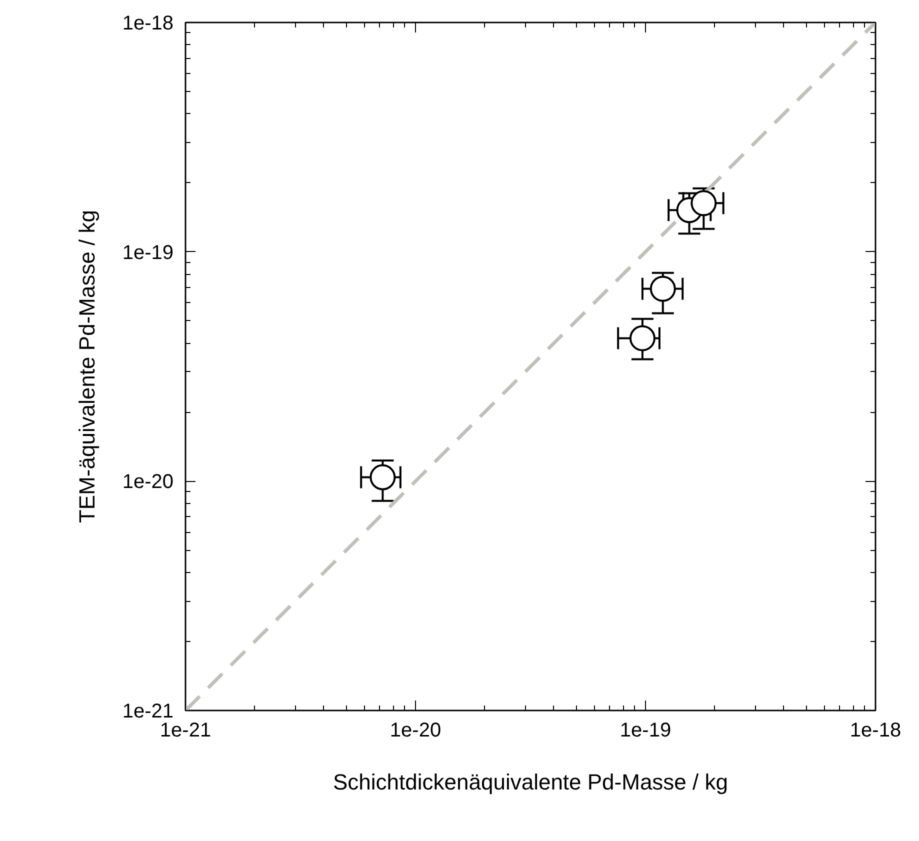 The width and height of the screenshot is (919, 841). What do you see at coordinates (646, 731) in the screenshot?
I see `x-tick-label: 1e-19` at bounding box center [646, 731].